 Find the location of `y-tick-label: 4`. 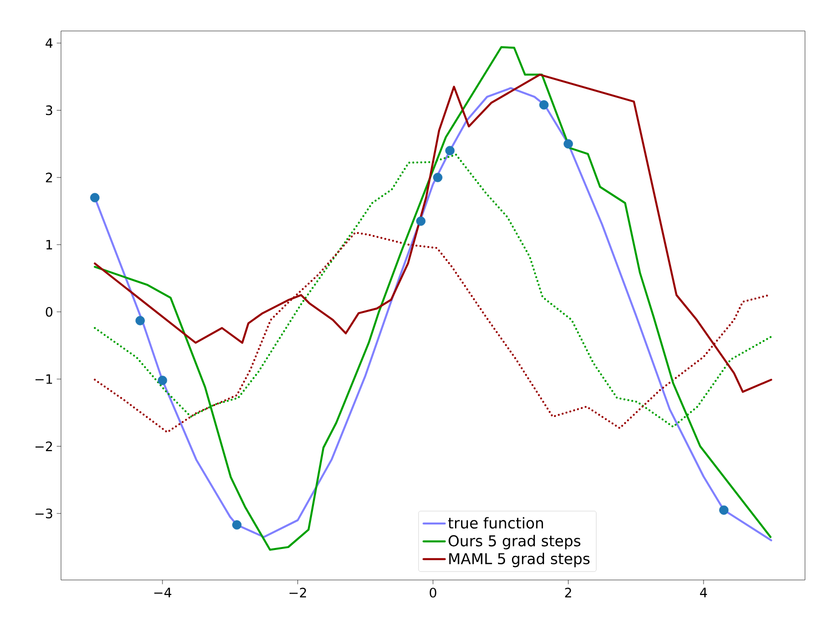

y-tick-label: 4 is located at coordinates (49, 43).